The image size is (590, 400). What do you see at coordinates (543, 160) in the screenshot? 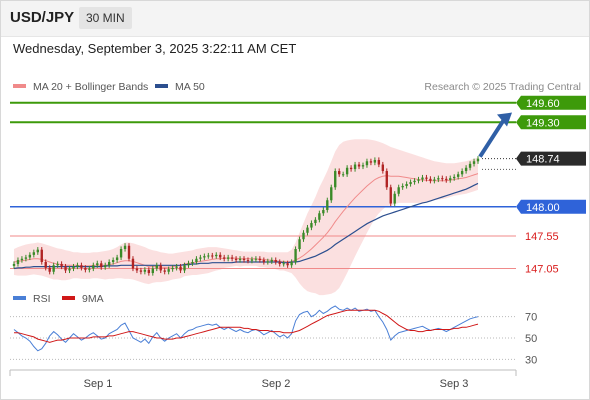
I see `last-price-label: 148.74` at bounding box center [543, 160].